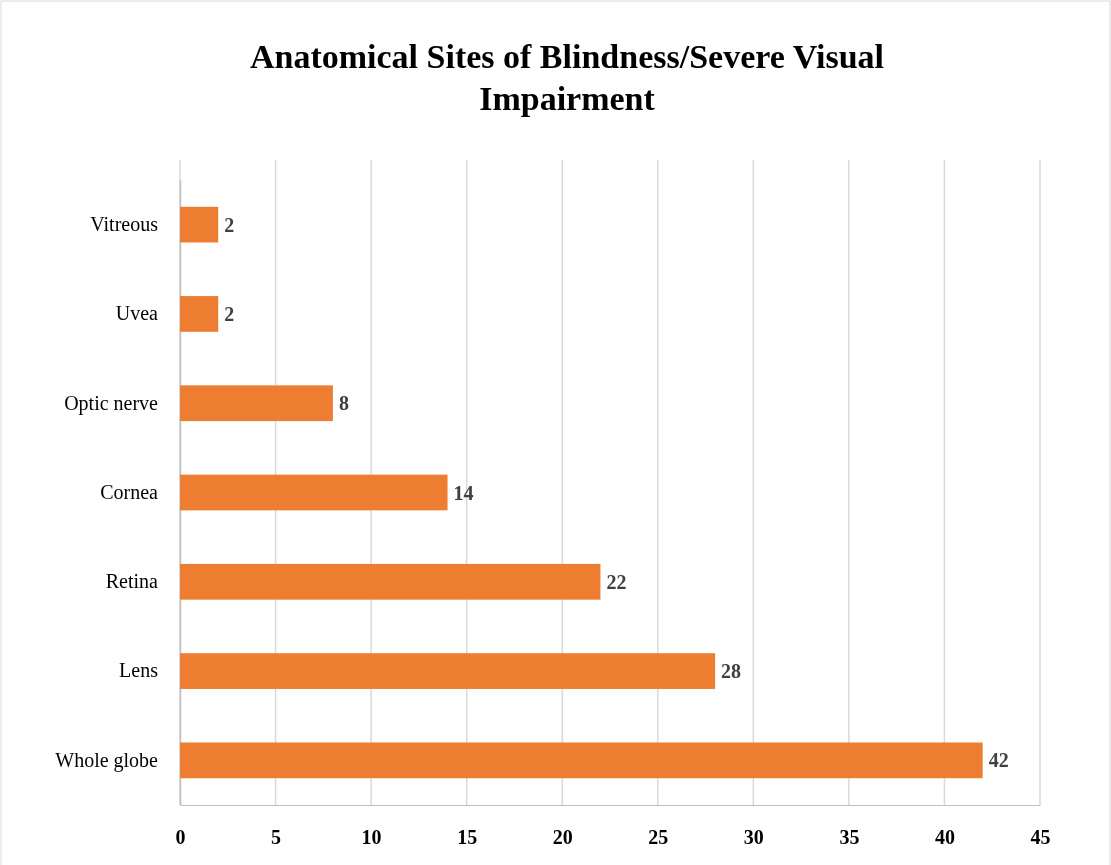 This screenshot has height=865, width=1111. What do you see at coordinates (137, 313) in the screenshot?
I see `y-tick-label: Uvea` at bounding box center [137, 313].